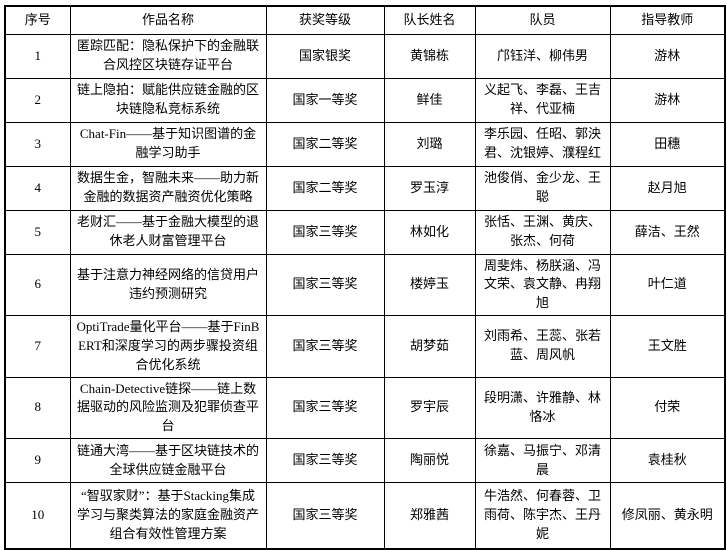  Describe the element at coordinates (542, 232) in the screenshot. I see `cell-members: 张恬、王渊、黄庆、张杰、何荷` at that location.